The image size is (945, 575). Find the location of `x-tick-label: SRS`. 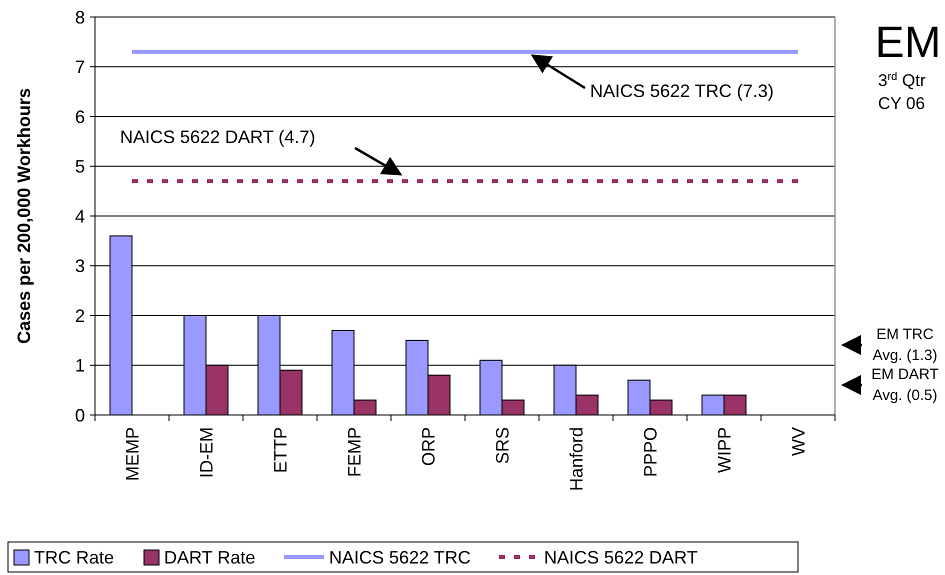

x-tick-label: SRS is located at coordinates (502, 445).